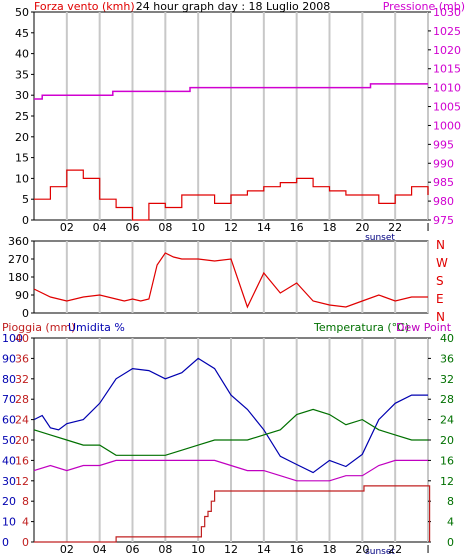  What do you see at coordinates (395, 227) in the screenshot?
I see `wind-x-tick-label: 22` at bounding box center [395, 227].